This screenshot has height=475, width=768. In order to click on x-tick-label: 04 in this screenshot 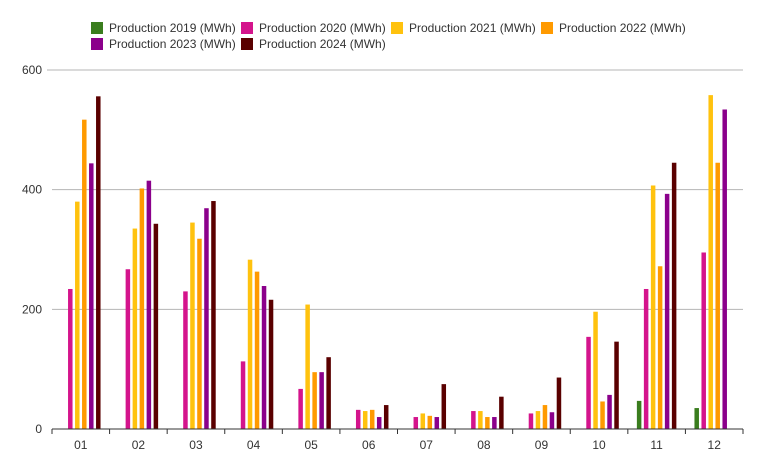, I will do `click(254, 445)`.